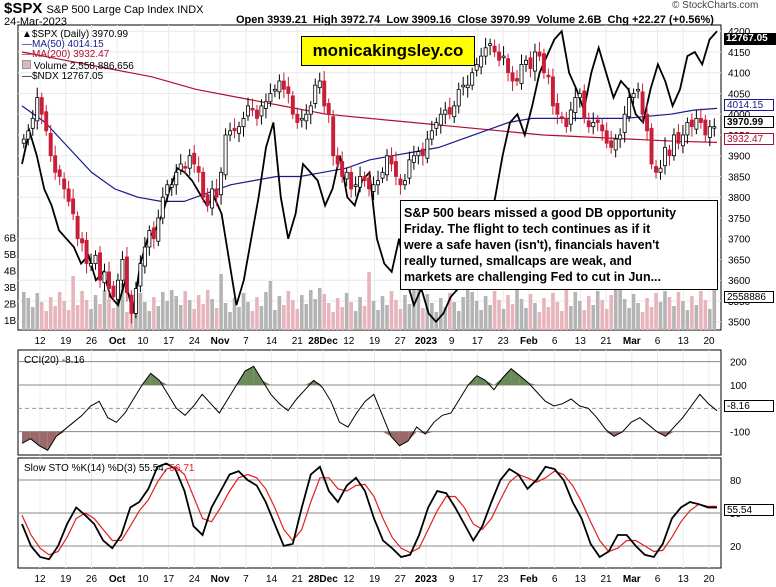 The image size is (776, 587). Describe the element at coordinates (401, 579) in the screenshot. I see `x-tick-label: 27` at that location.